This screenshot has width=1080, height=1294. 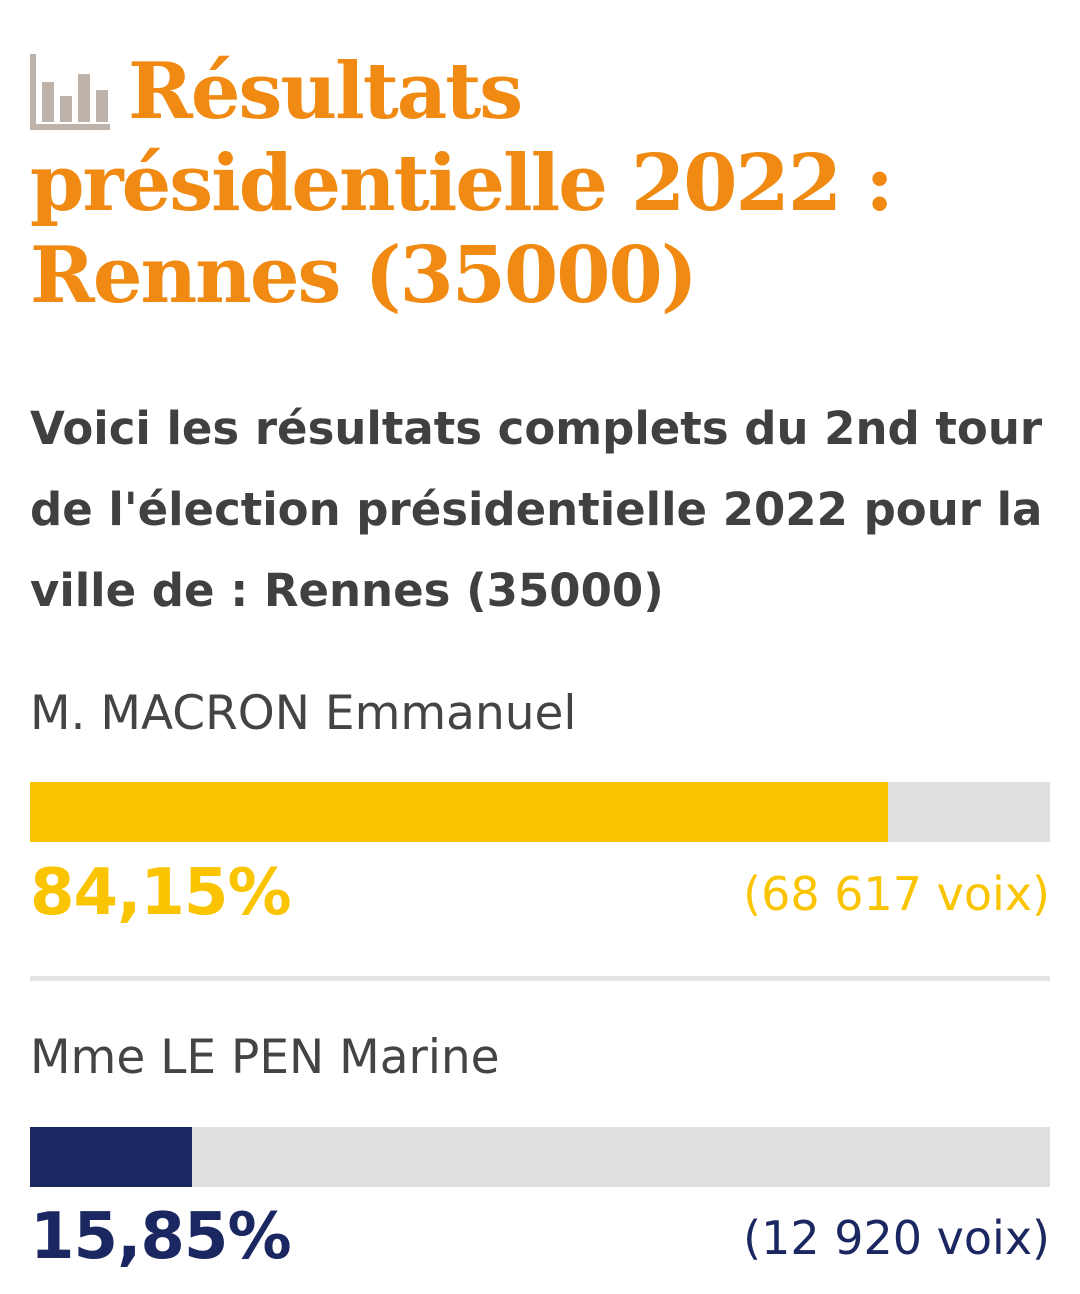 I want to click on candidate-name: Mme LE PEN Marine, so click(x=265, y=1057).